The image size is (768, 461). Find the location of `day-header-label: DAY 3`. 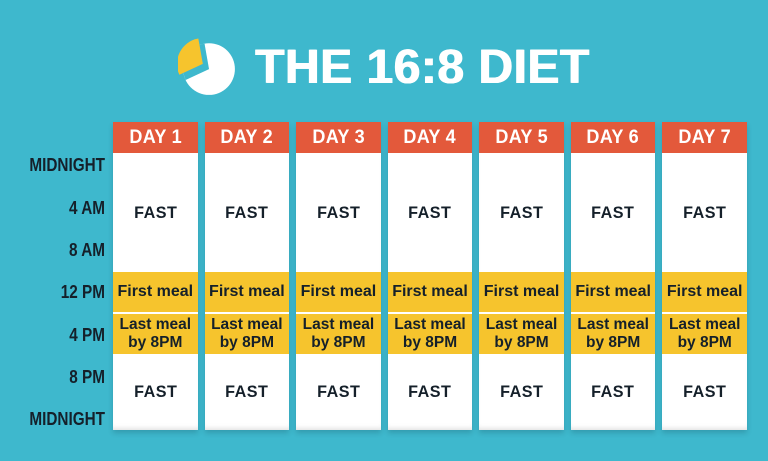

day-header-label: DAY 3 is located at coordinates (338, 137).